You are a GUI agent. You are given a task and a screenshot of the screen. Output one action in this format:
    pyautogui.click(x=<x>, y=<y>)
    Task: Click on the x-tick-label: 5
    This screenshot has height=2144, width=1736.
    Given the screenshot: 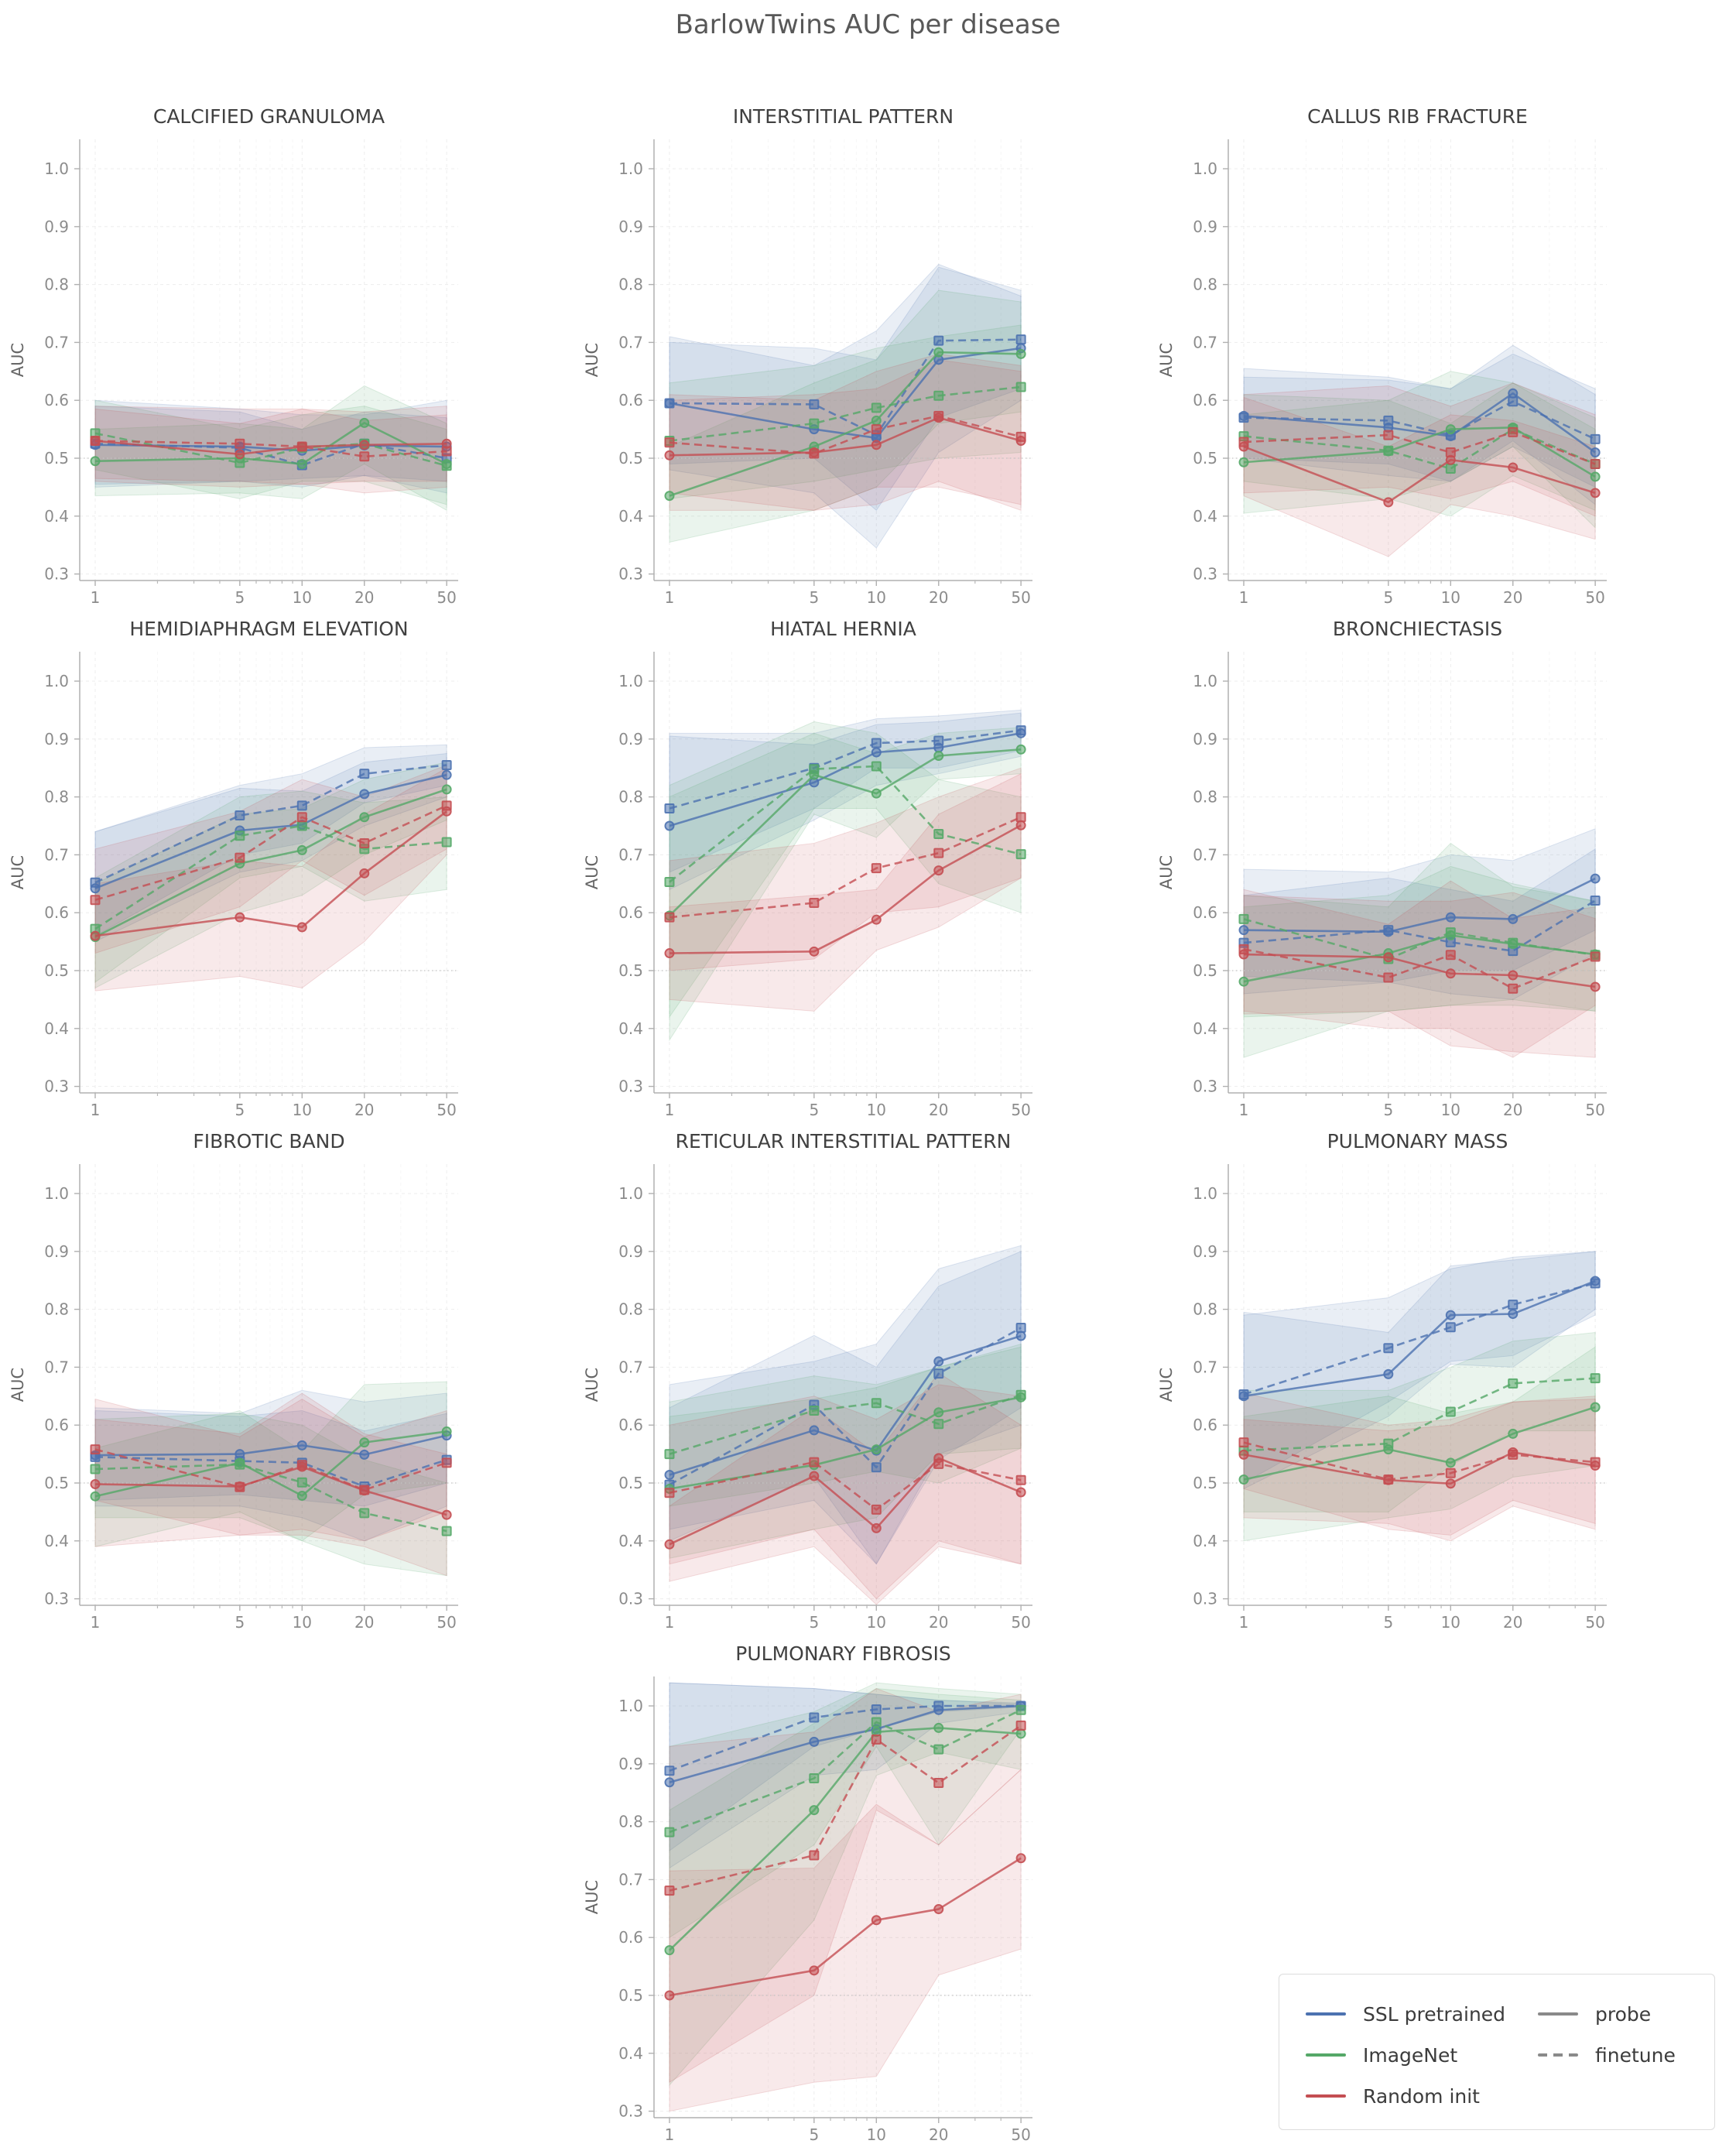 What is the action you would take?
    pyautogui.click(x=1388, y=1110)
    